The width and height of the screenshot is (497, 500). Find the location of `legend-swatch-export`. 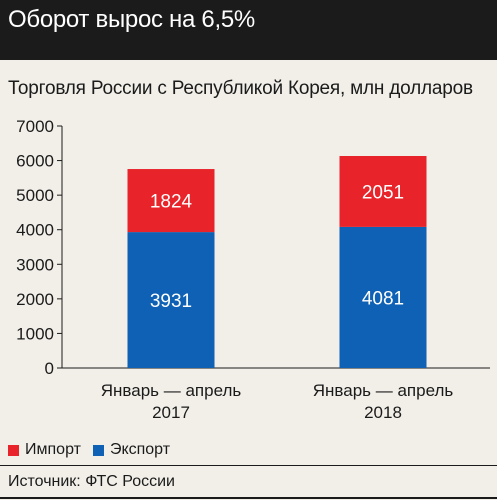

legend-swatch-export is located at coordinates (98, 450).